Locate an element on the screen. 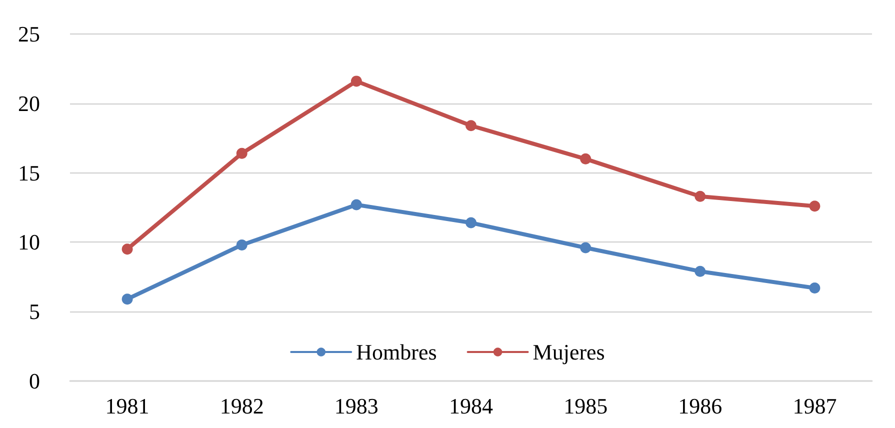  y-tick-label: 25 is located at coordinates (29, 34).